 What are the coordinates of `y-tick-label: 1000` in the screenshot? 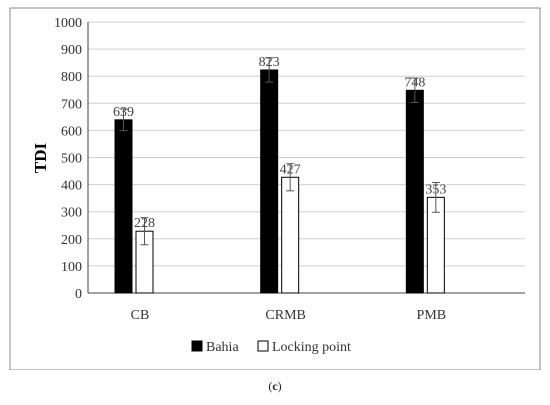 It's located at (68, 23).